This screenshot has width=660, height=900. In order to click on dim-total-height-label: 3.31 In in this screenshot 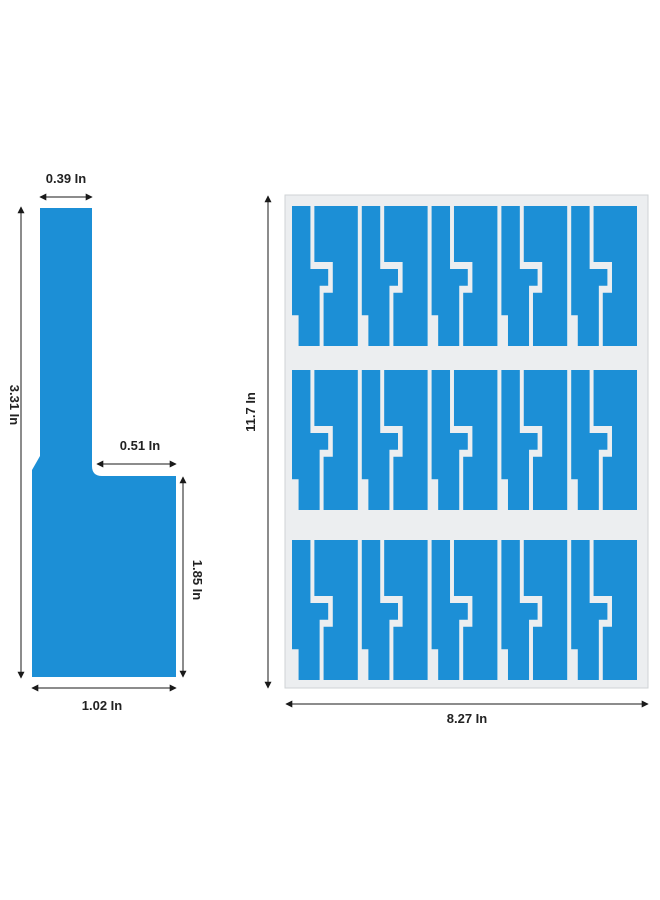, I will do `click(14, 405)`.